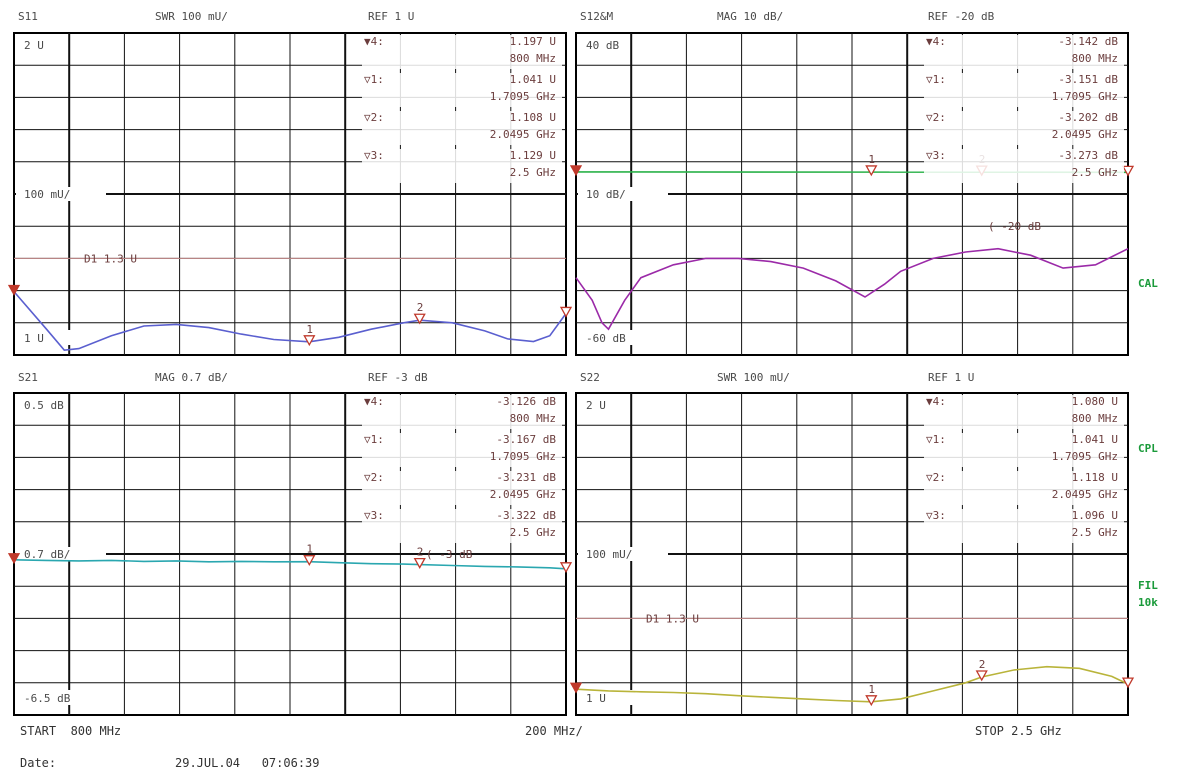 Image resolution: width=1178 pixels, height=773 pixels. I want to click on readout-value: 1.197 U, so click(533, 41).